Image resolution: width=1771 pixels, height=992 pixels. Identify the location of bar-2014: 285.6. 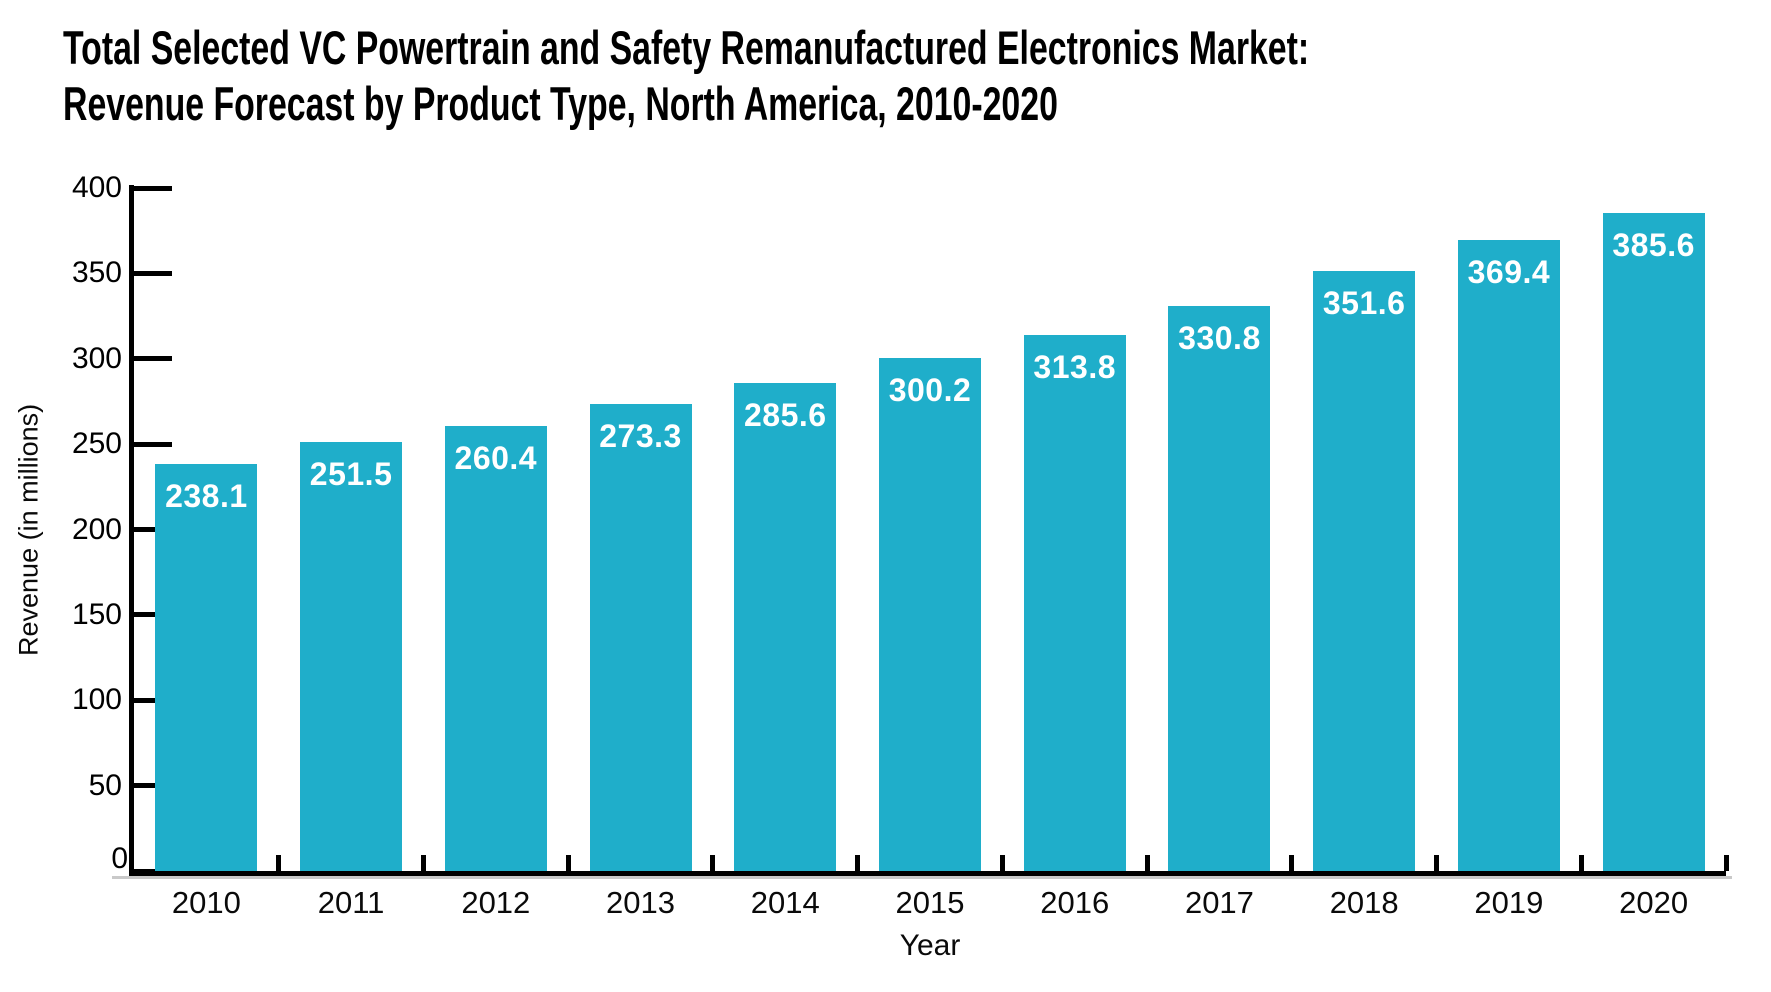
(785, 627).